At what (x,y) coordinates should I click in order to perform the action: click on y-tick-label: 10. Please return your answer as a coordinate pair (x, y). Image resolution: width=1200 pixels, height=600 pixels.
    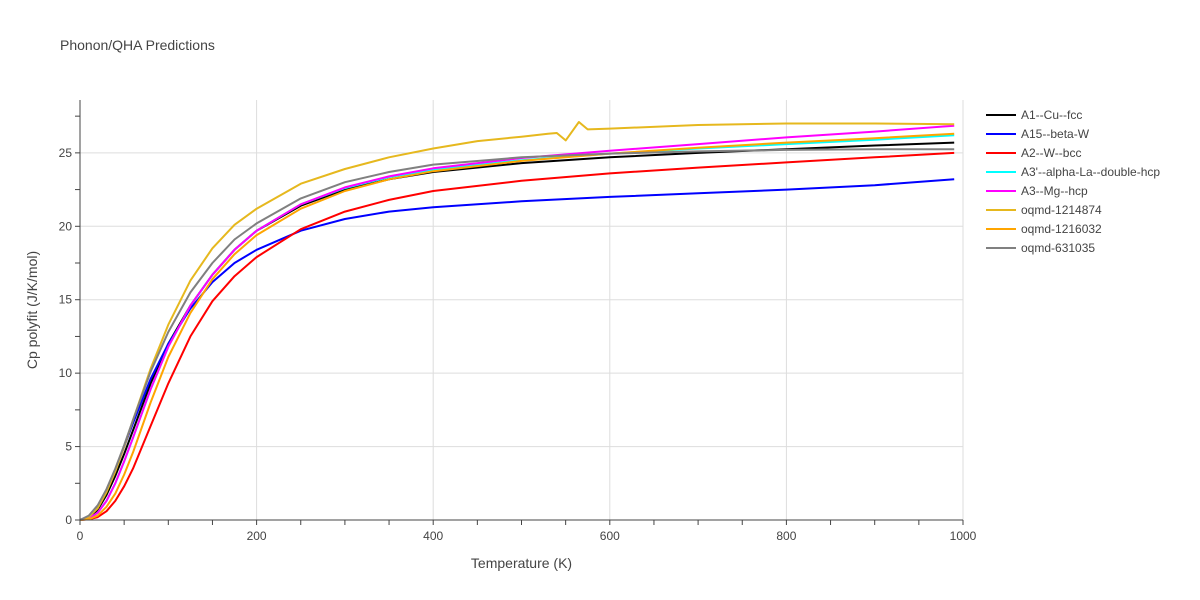
    Looking at the image, I should click on (66, 373).